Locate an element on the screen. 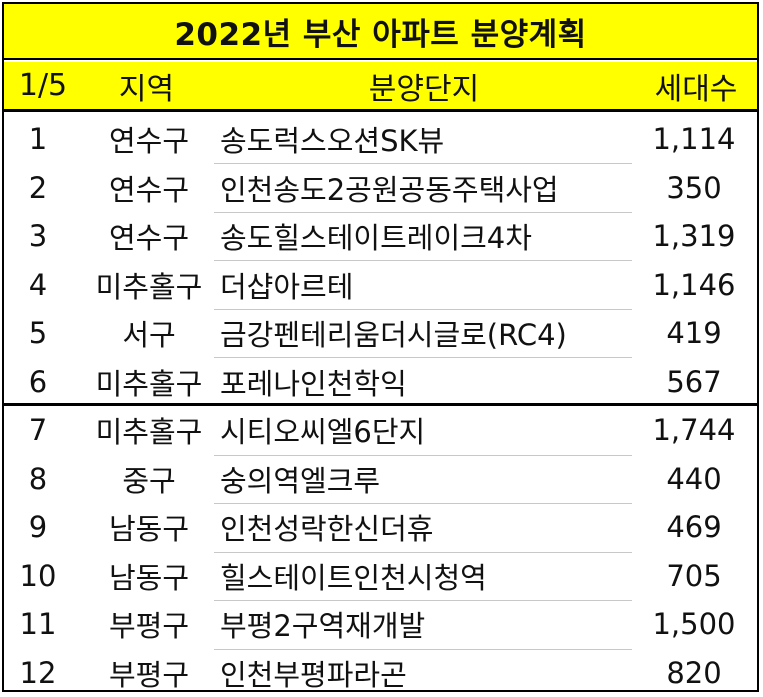 The width and height of the screenshot is (763, 697). header-region: 지역 is located at coordinates (146, 85).